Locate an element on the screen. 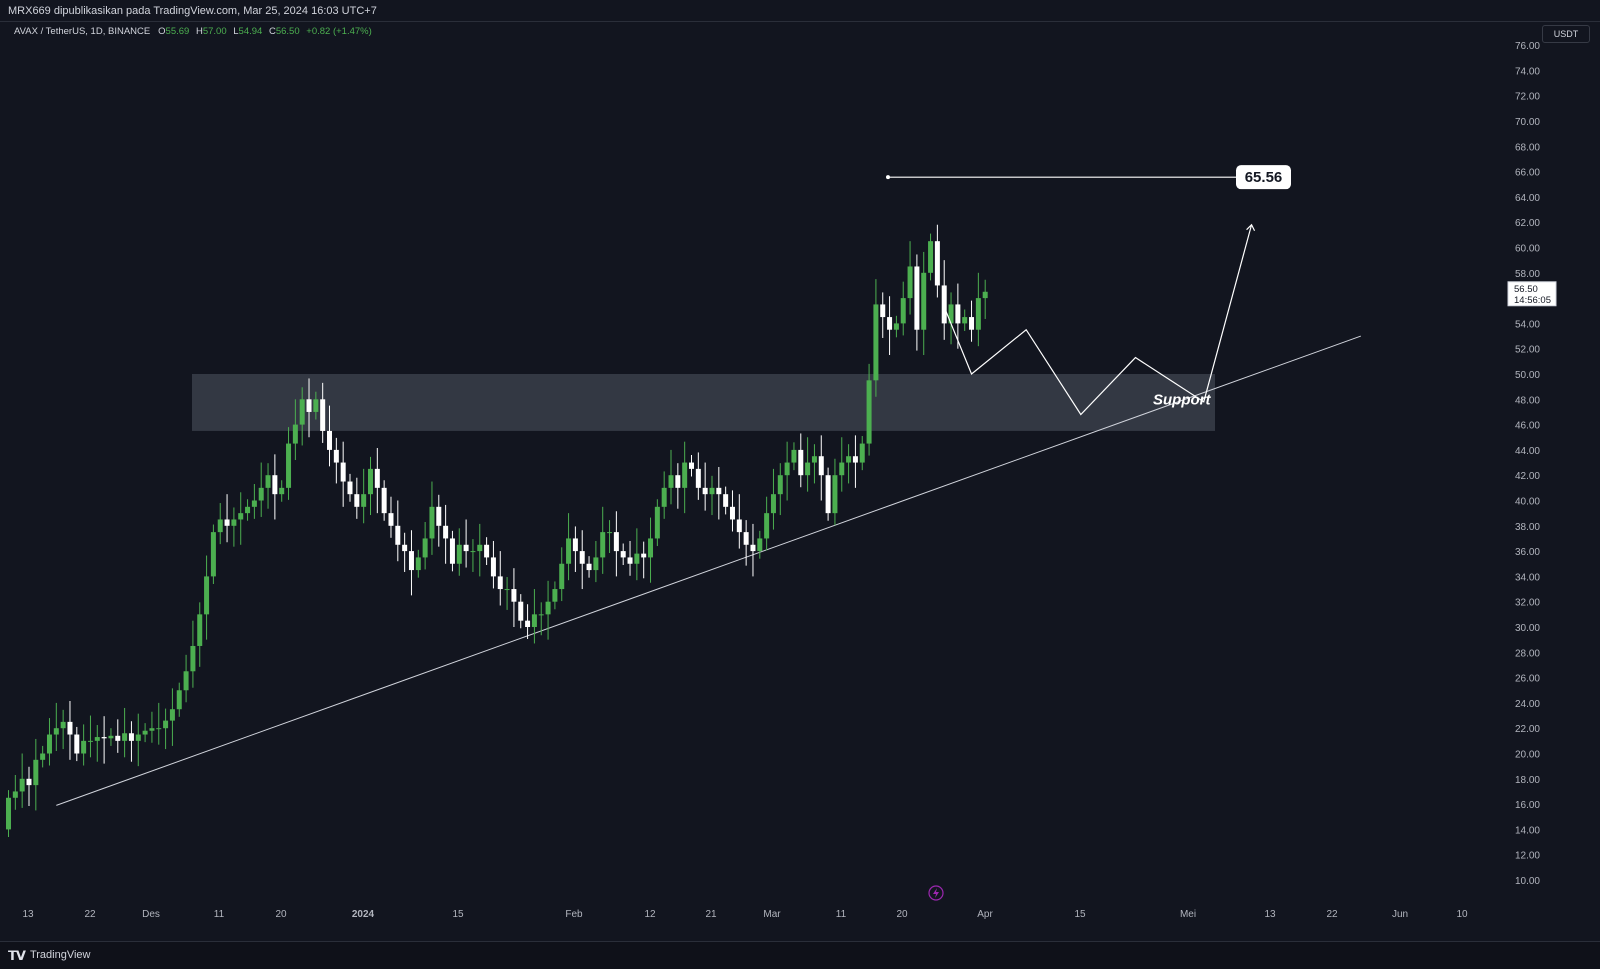 The height and width of the screenshot is (969, 1600). x-tick-label: 12 is located at coordinates (650, 914).